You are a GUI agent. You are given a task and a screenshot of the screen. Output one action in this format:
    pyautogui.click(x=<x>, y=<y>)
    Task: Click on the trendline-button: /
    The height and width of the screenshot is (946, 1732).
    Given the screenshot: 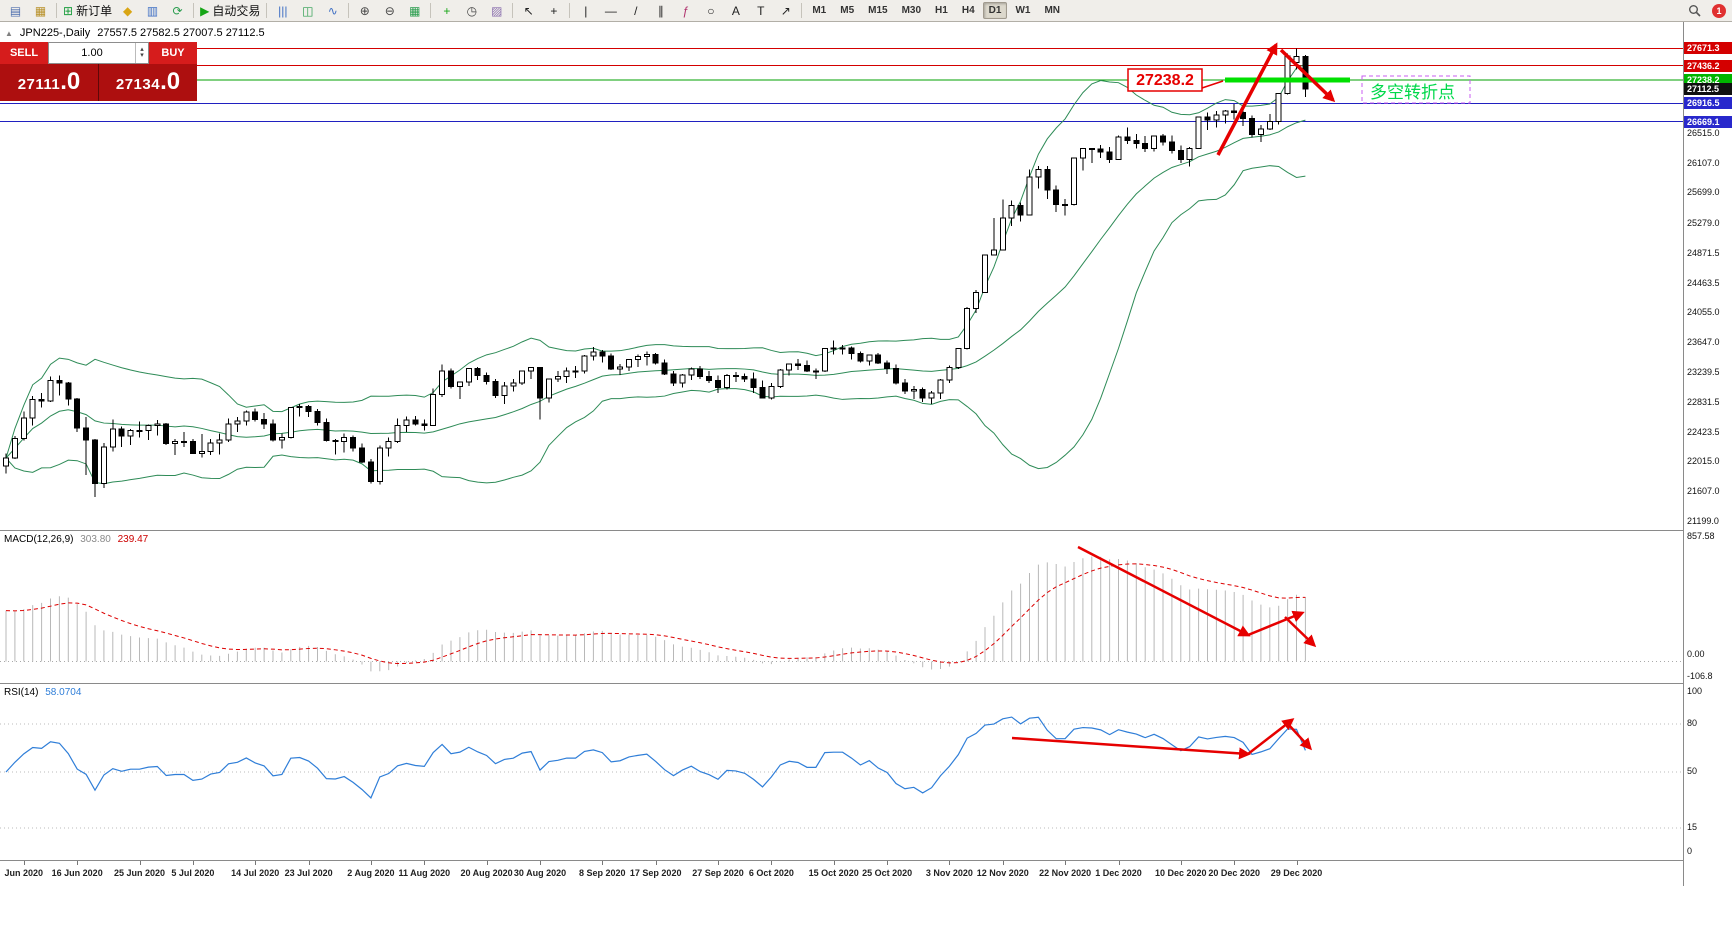 What is the action you would take?
    pyautogui.click(x=635, y=11)
    